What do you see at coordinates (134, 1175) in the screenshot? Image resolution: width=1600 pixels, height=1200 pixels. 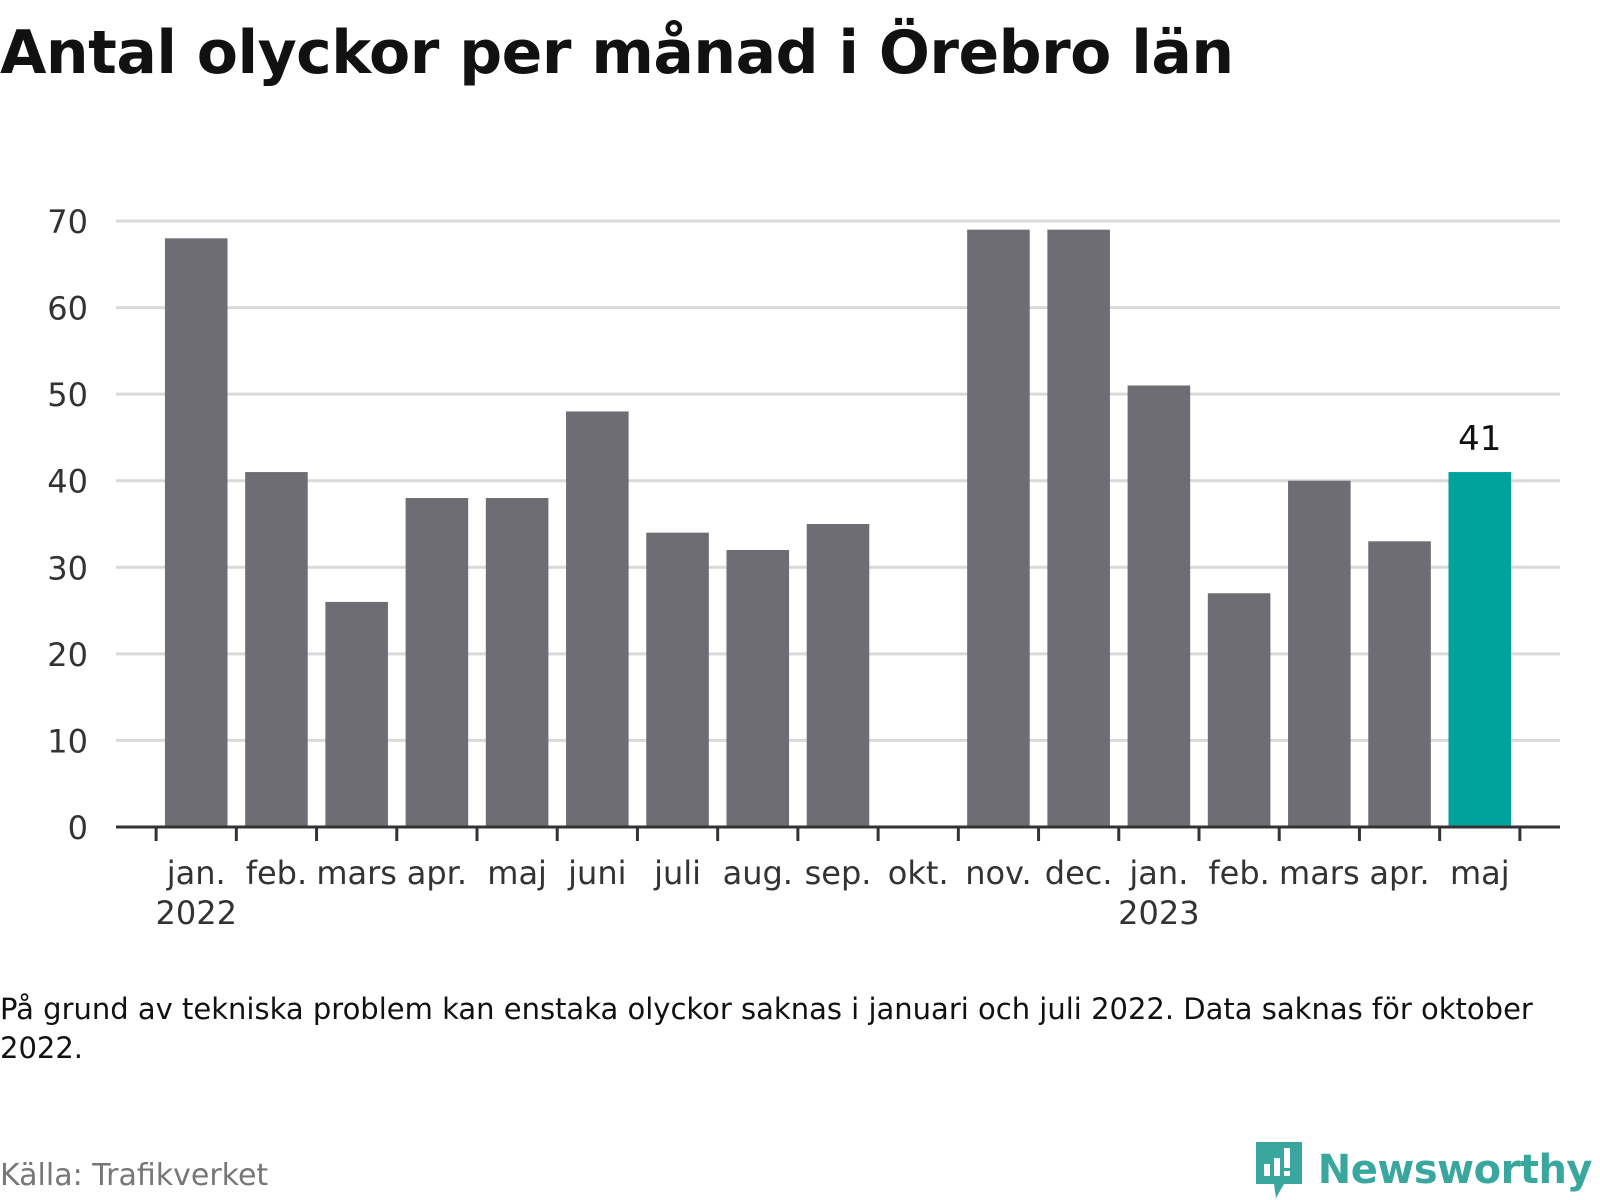 I see `source-label: Källa: Trafikverket` at bounding box center [134, 1175].